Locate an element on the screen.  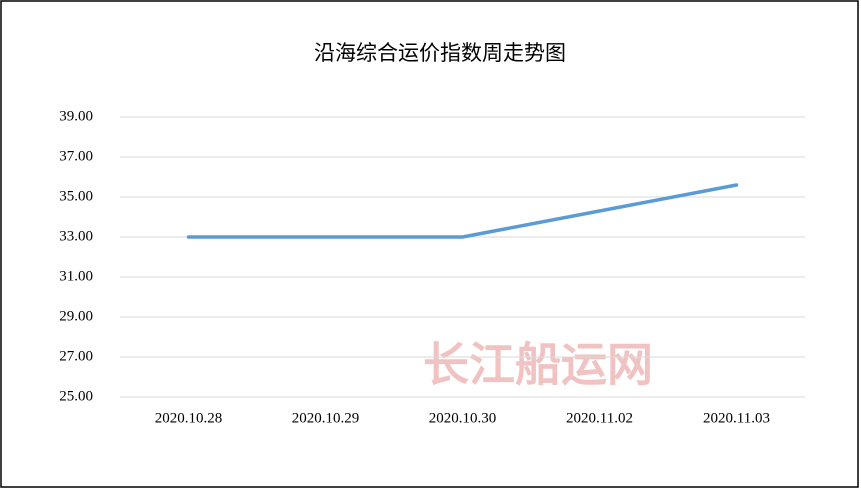
x-tick-label: 2020.11.03 is located at coordinates (736, 418).